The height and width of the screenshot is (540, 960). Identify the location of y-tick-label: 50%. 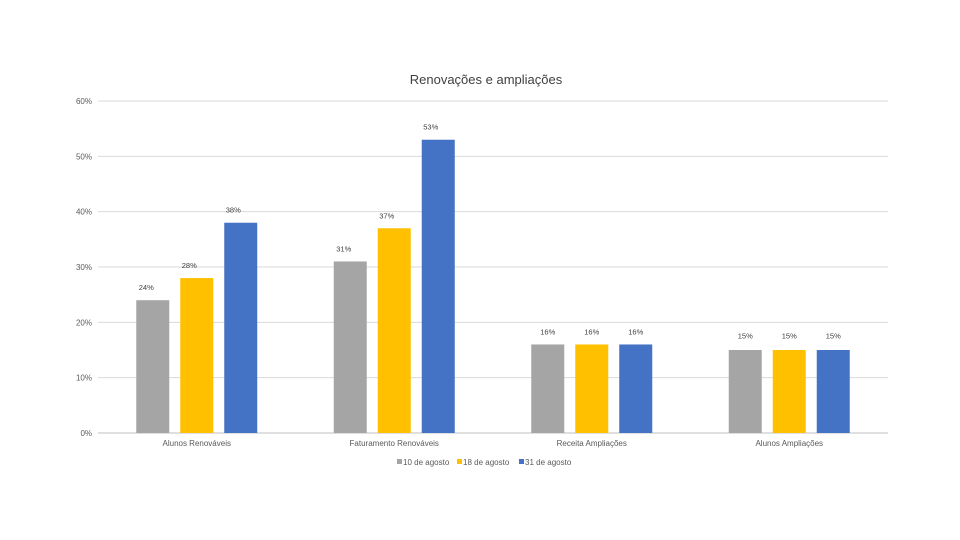
(84, 156).